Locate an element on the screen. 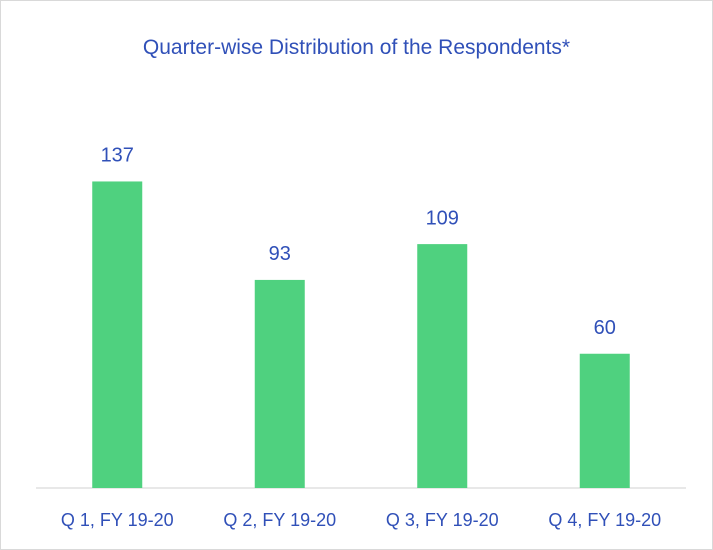  x-tick-label: Q 1, FY 19-20 is located at coordinates (117, 520).